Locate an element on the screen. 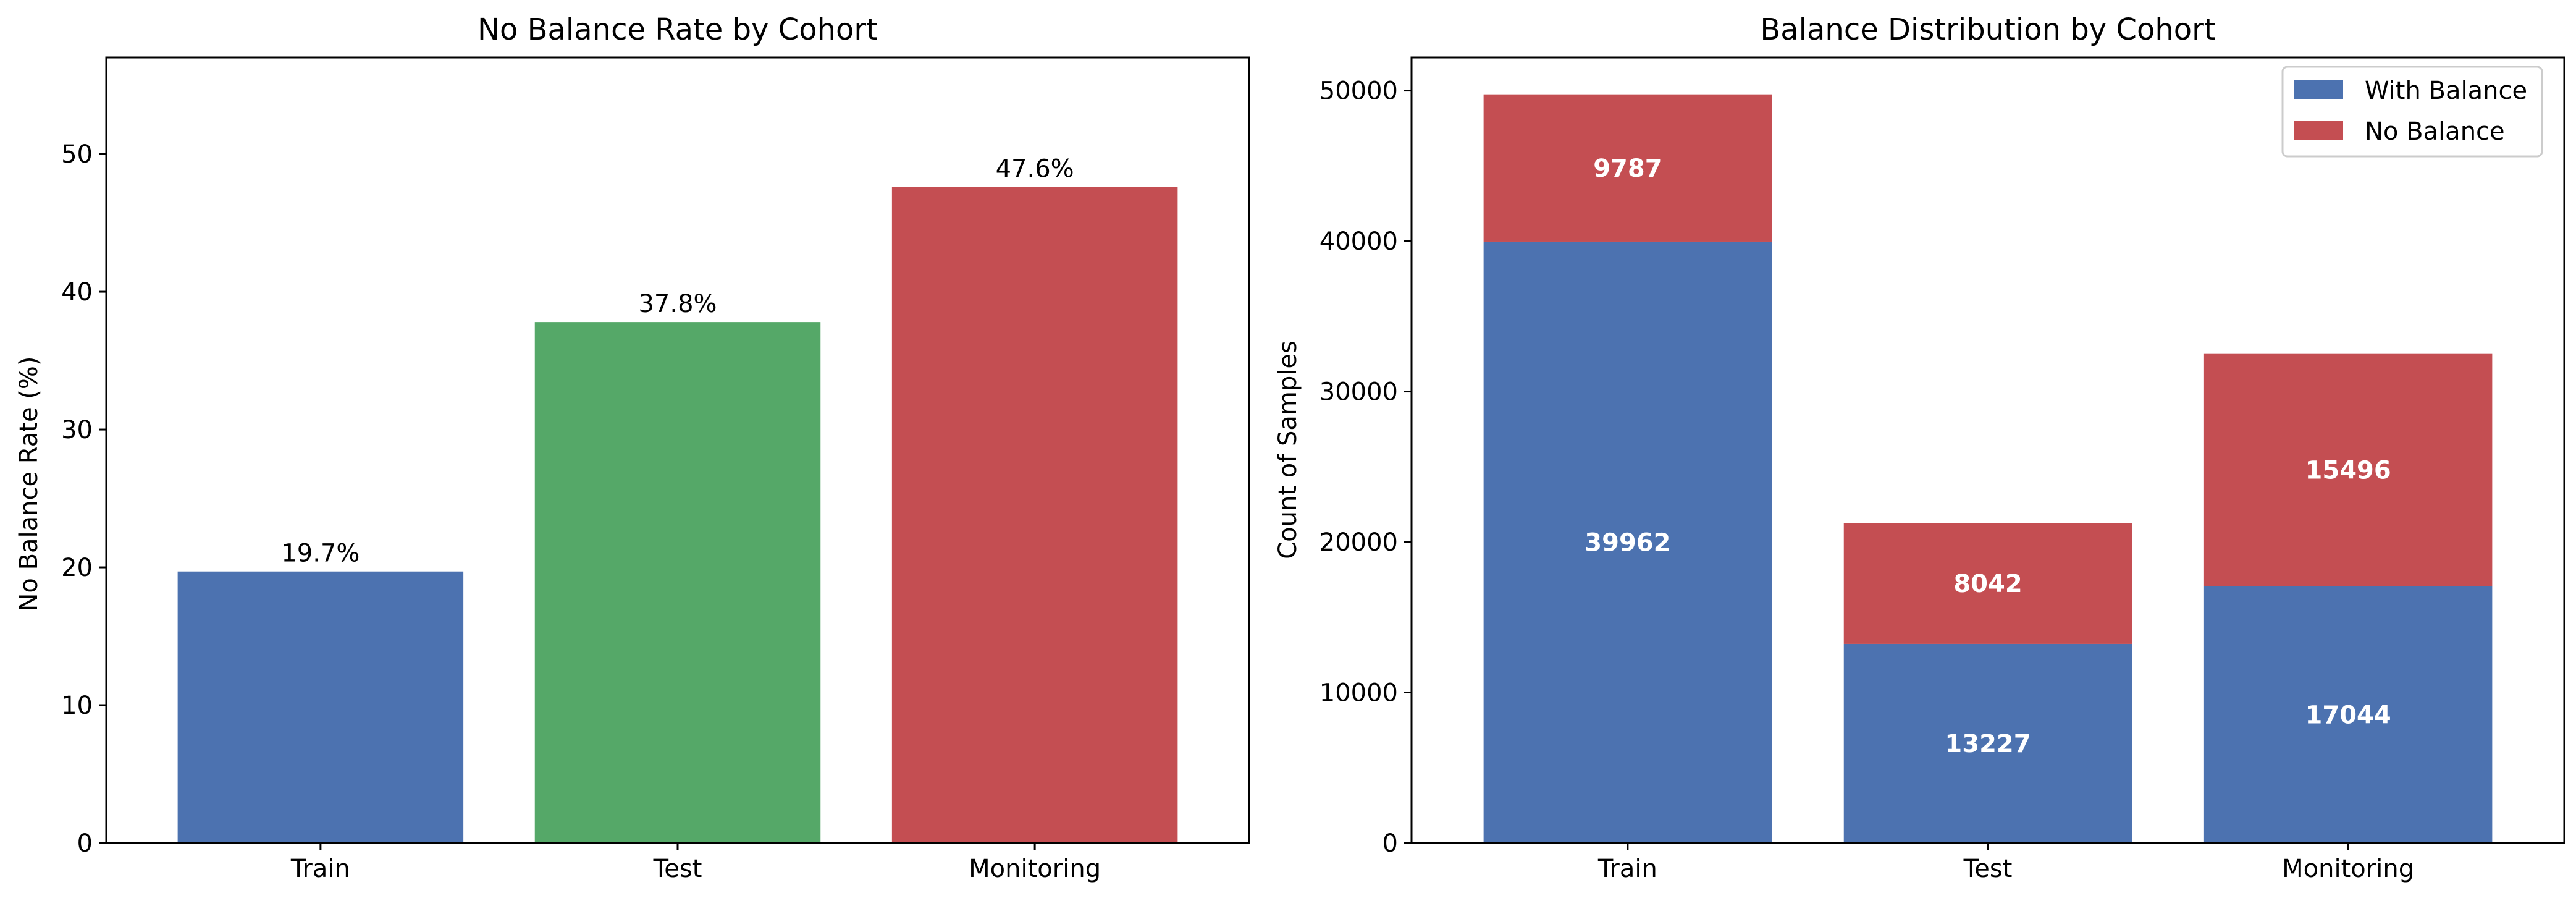 The width and height of the screenshot is (2576, 906). distribution-segment-label-train-with-balance: 39962 is located at coordinates (1628, 542).